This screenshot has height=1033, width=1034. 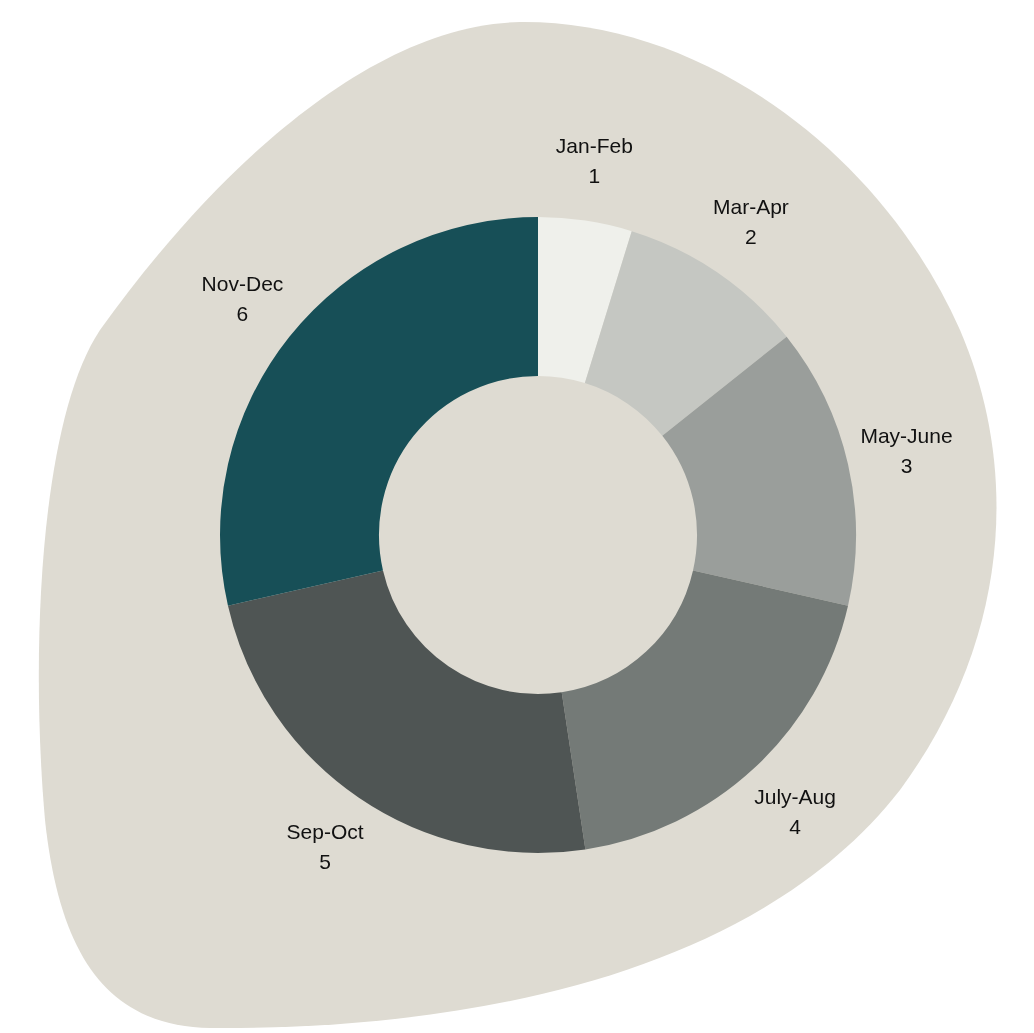 I want to click on slice-label: Mar-Apr, so click(x=751, y=207).